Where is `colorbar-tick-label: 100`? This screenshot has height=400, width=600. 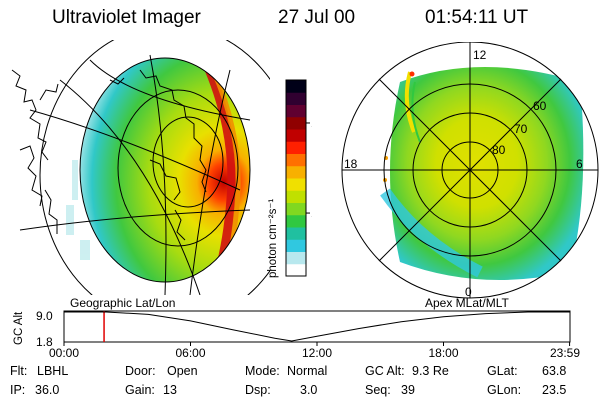 colorbar-tick-label: 100 is located at coordinates (311, 124).